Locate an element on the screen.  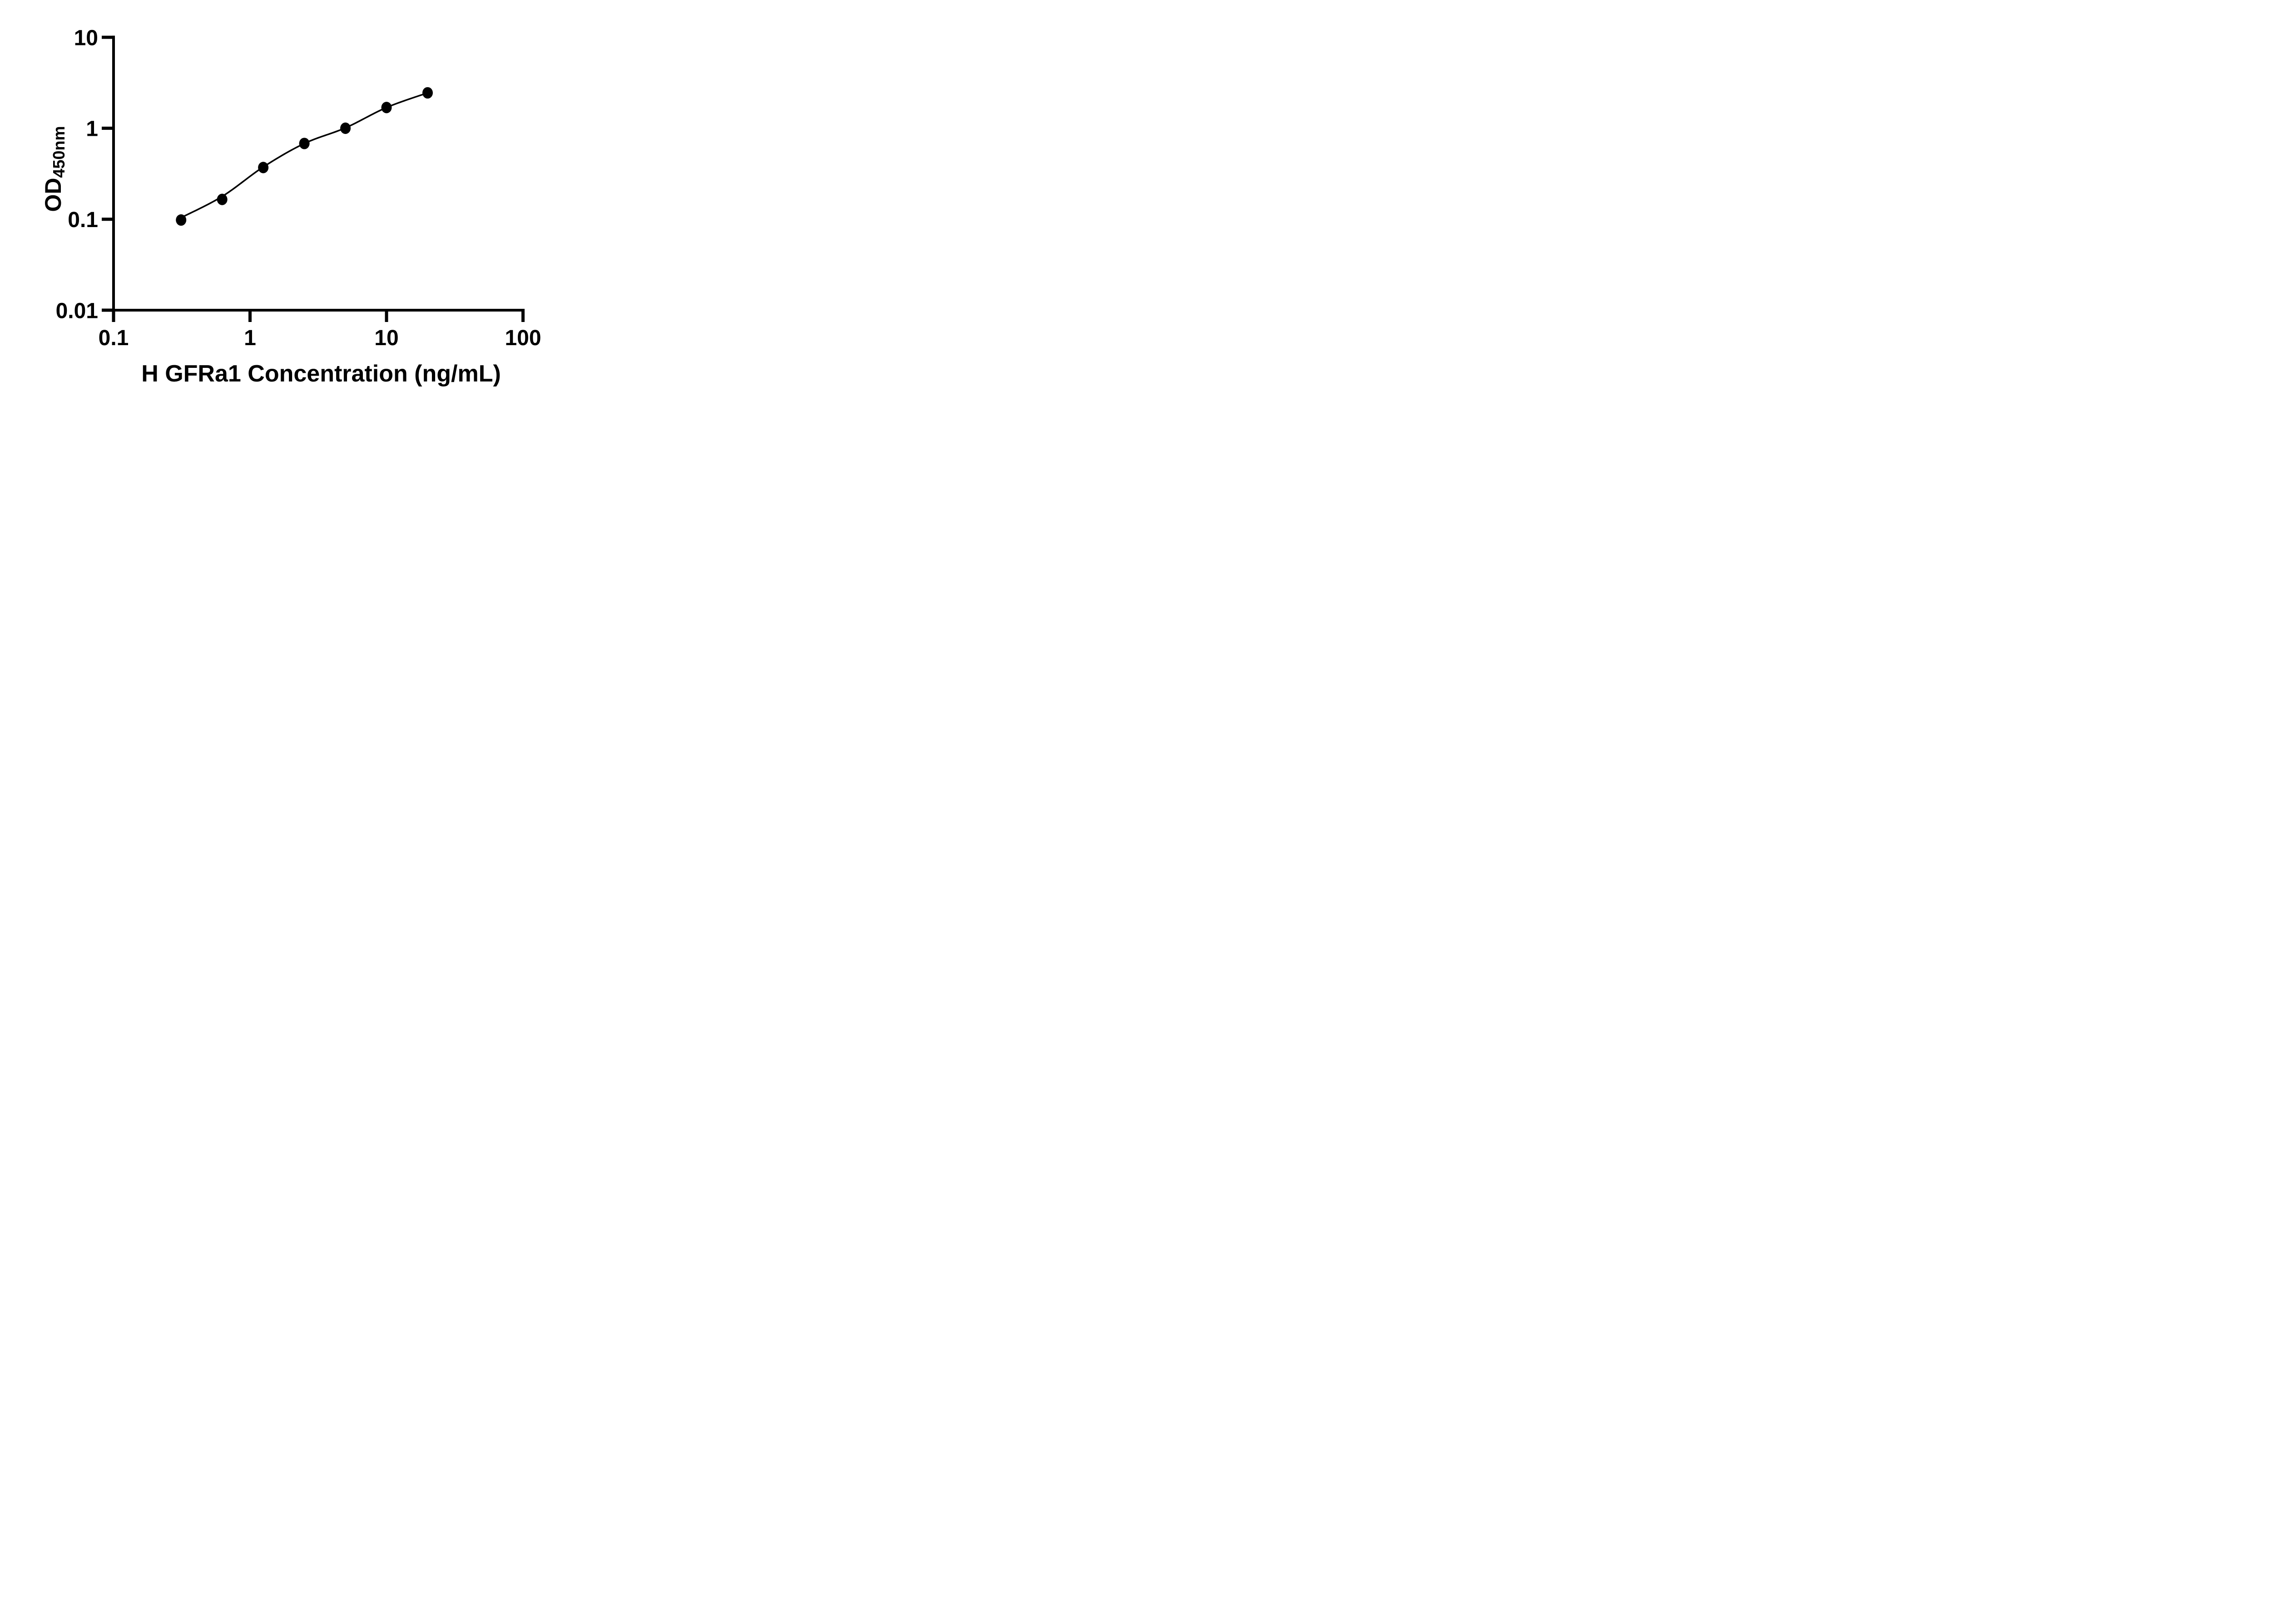
x-tick-label: 1 is located at coordinates (250, 338).